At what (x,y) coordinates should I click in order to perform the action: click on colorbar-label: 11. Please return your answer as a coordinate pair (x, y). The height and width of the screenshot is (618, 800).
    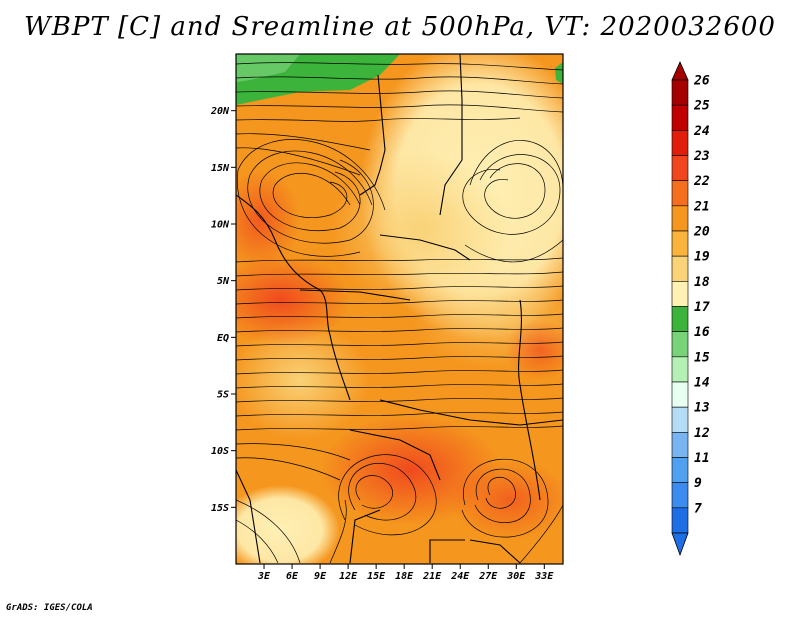
    Looking at the image, I should click on (702, 458).